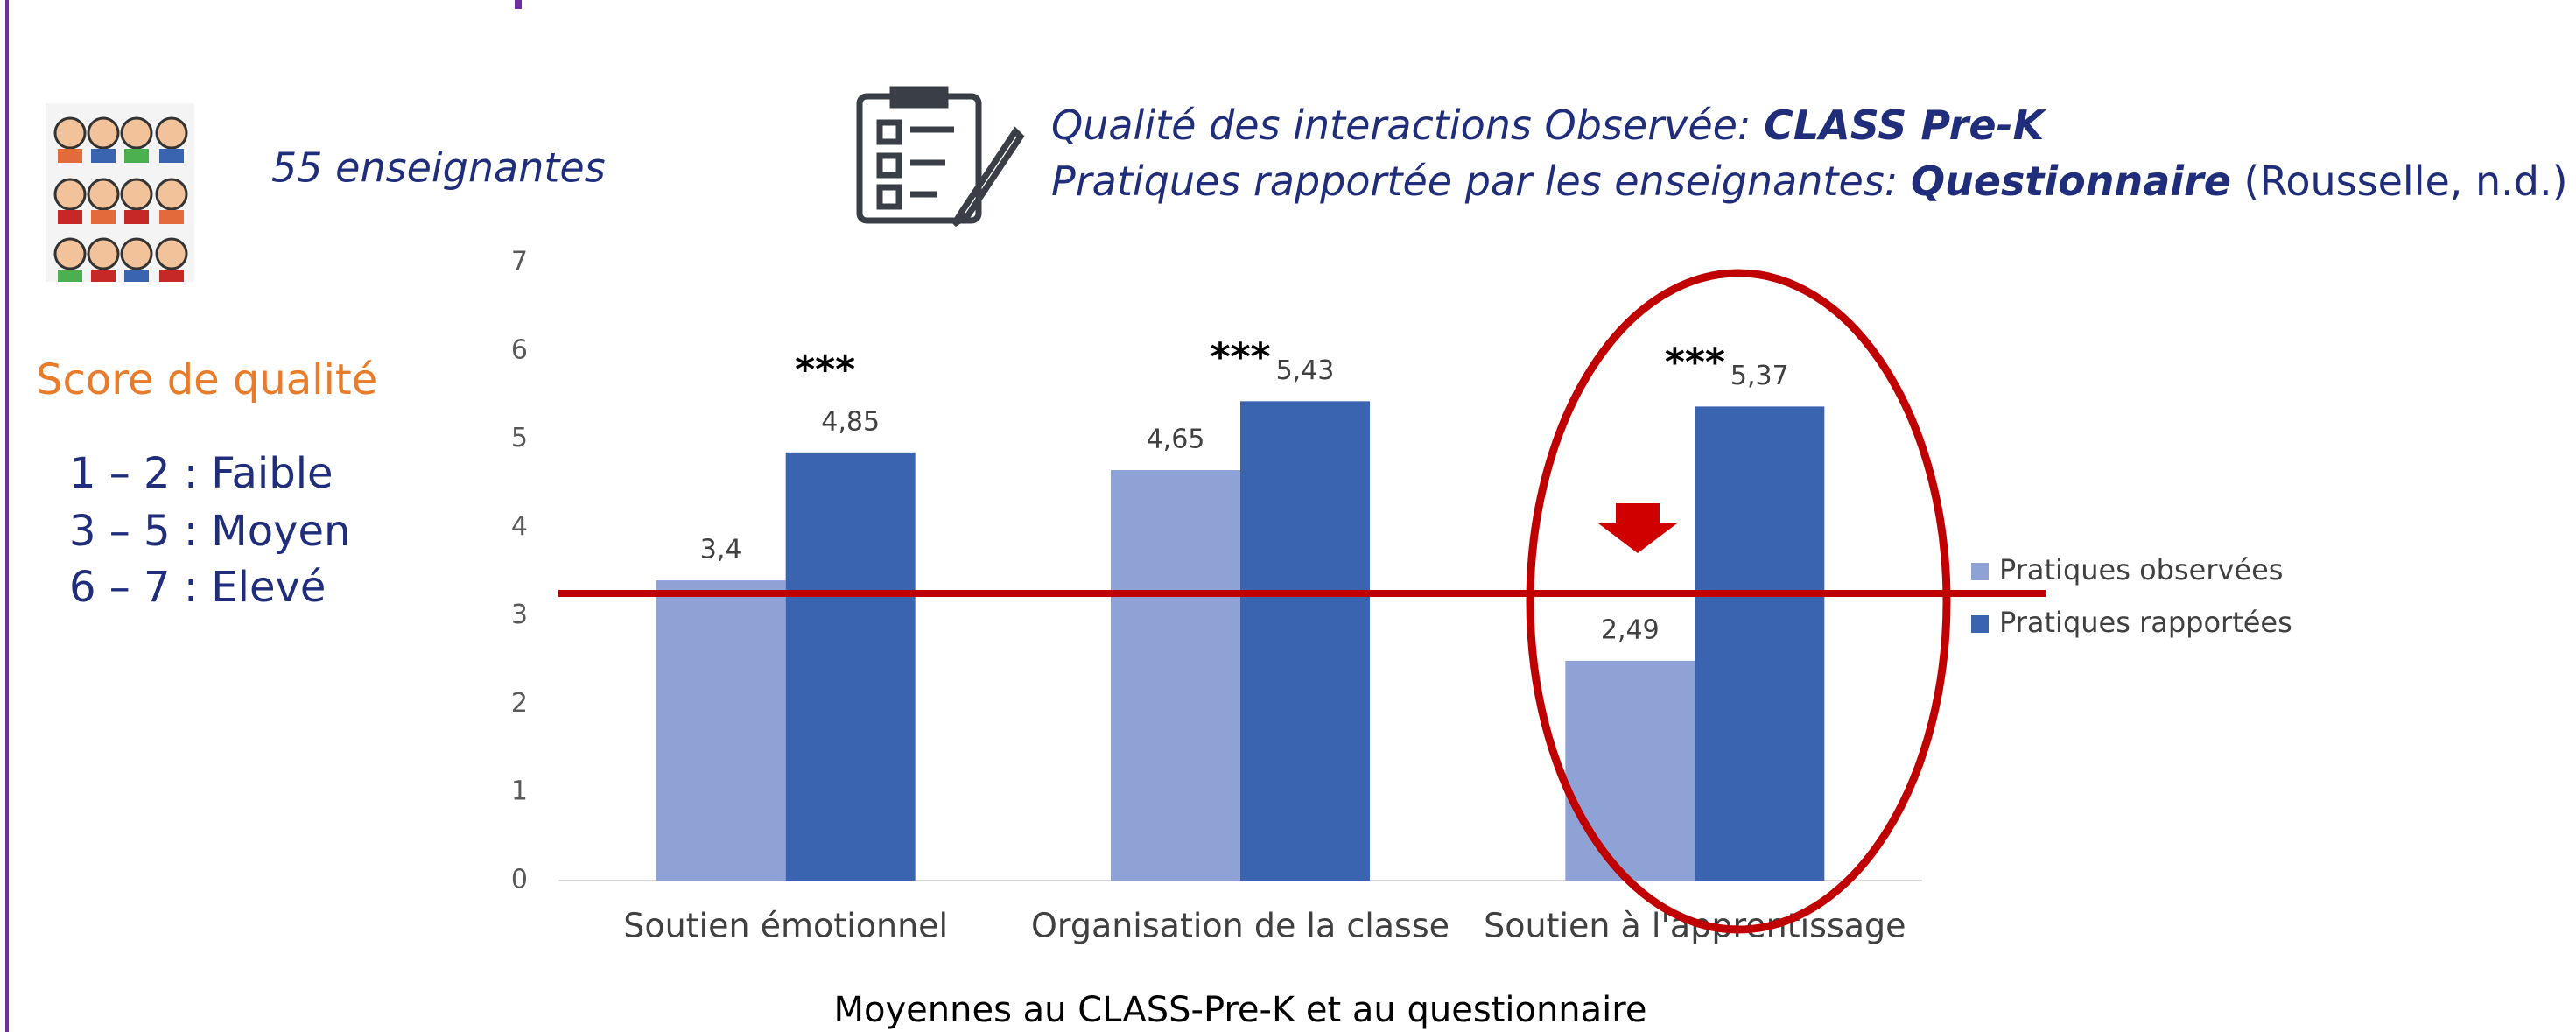 This screenshot has height=1032, width=2576. I want to click on text: Qualité des interactions Observée:, so click(1407, 126).